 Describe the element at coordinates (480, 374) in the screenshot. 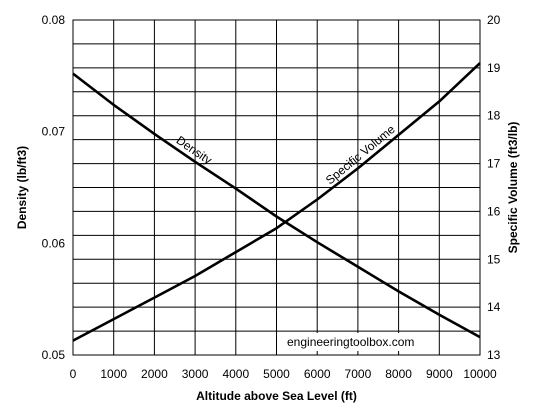

I see `x-tick-label: 10000` at that location.